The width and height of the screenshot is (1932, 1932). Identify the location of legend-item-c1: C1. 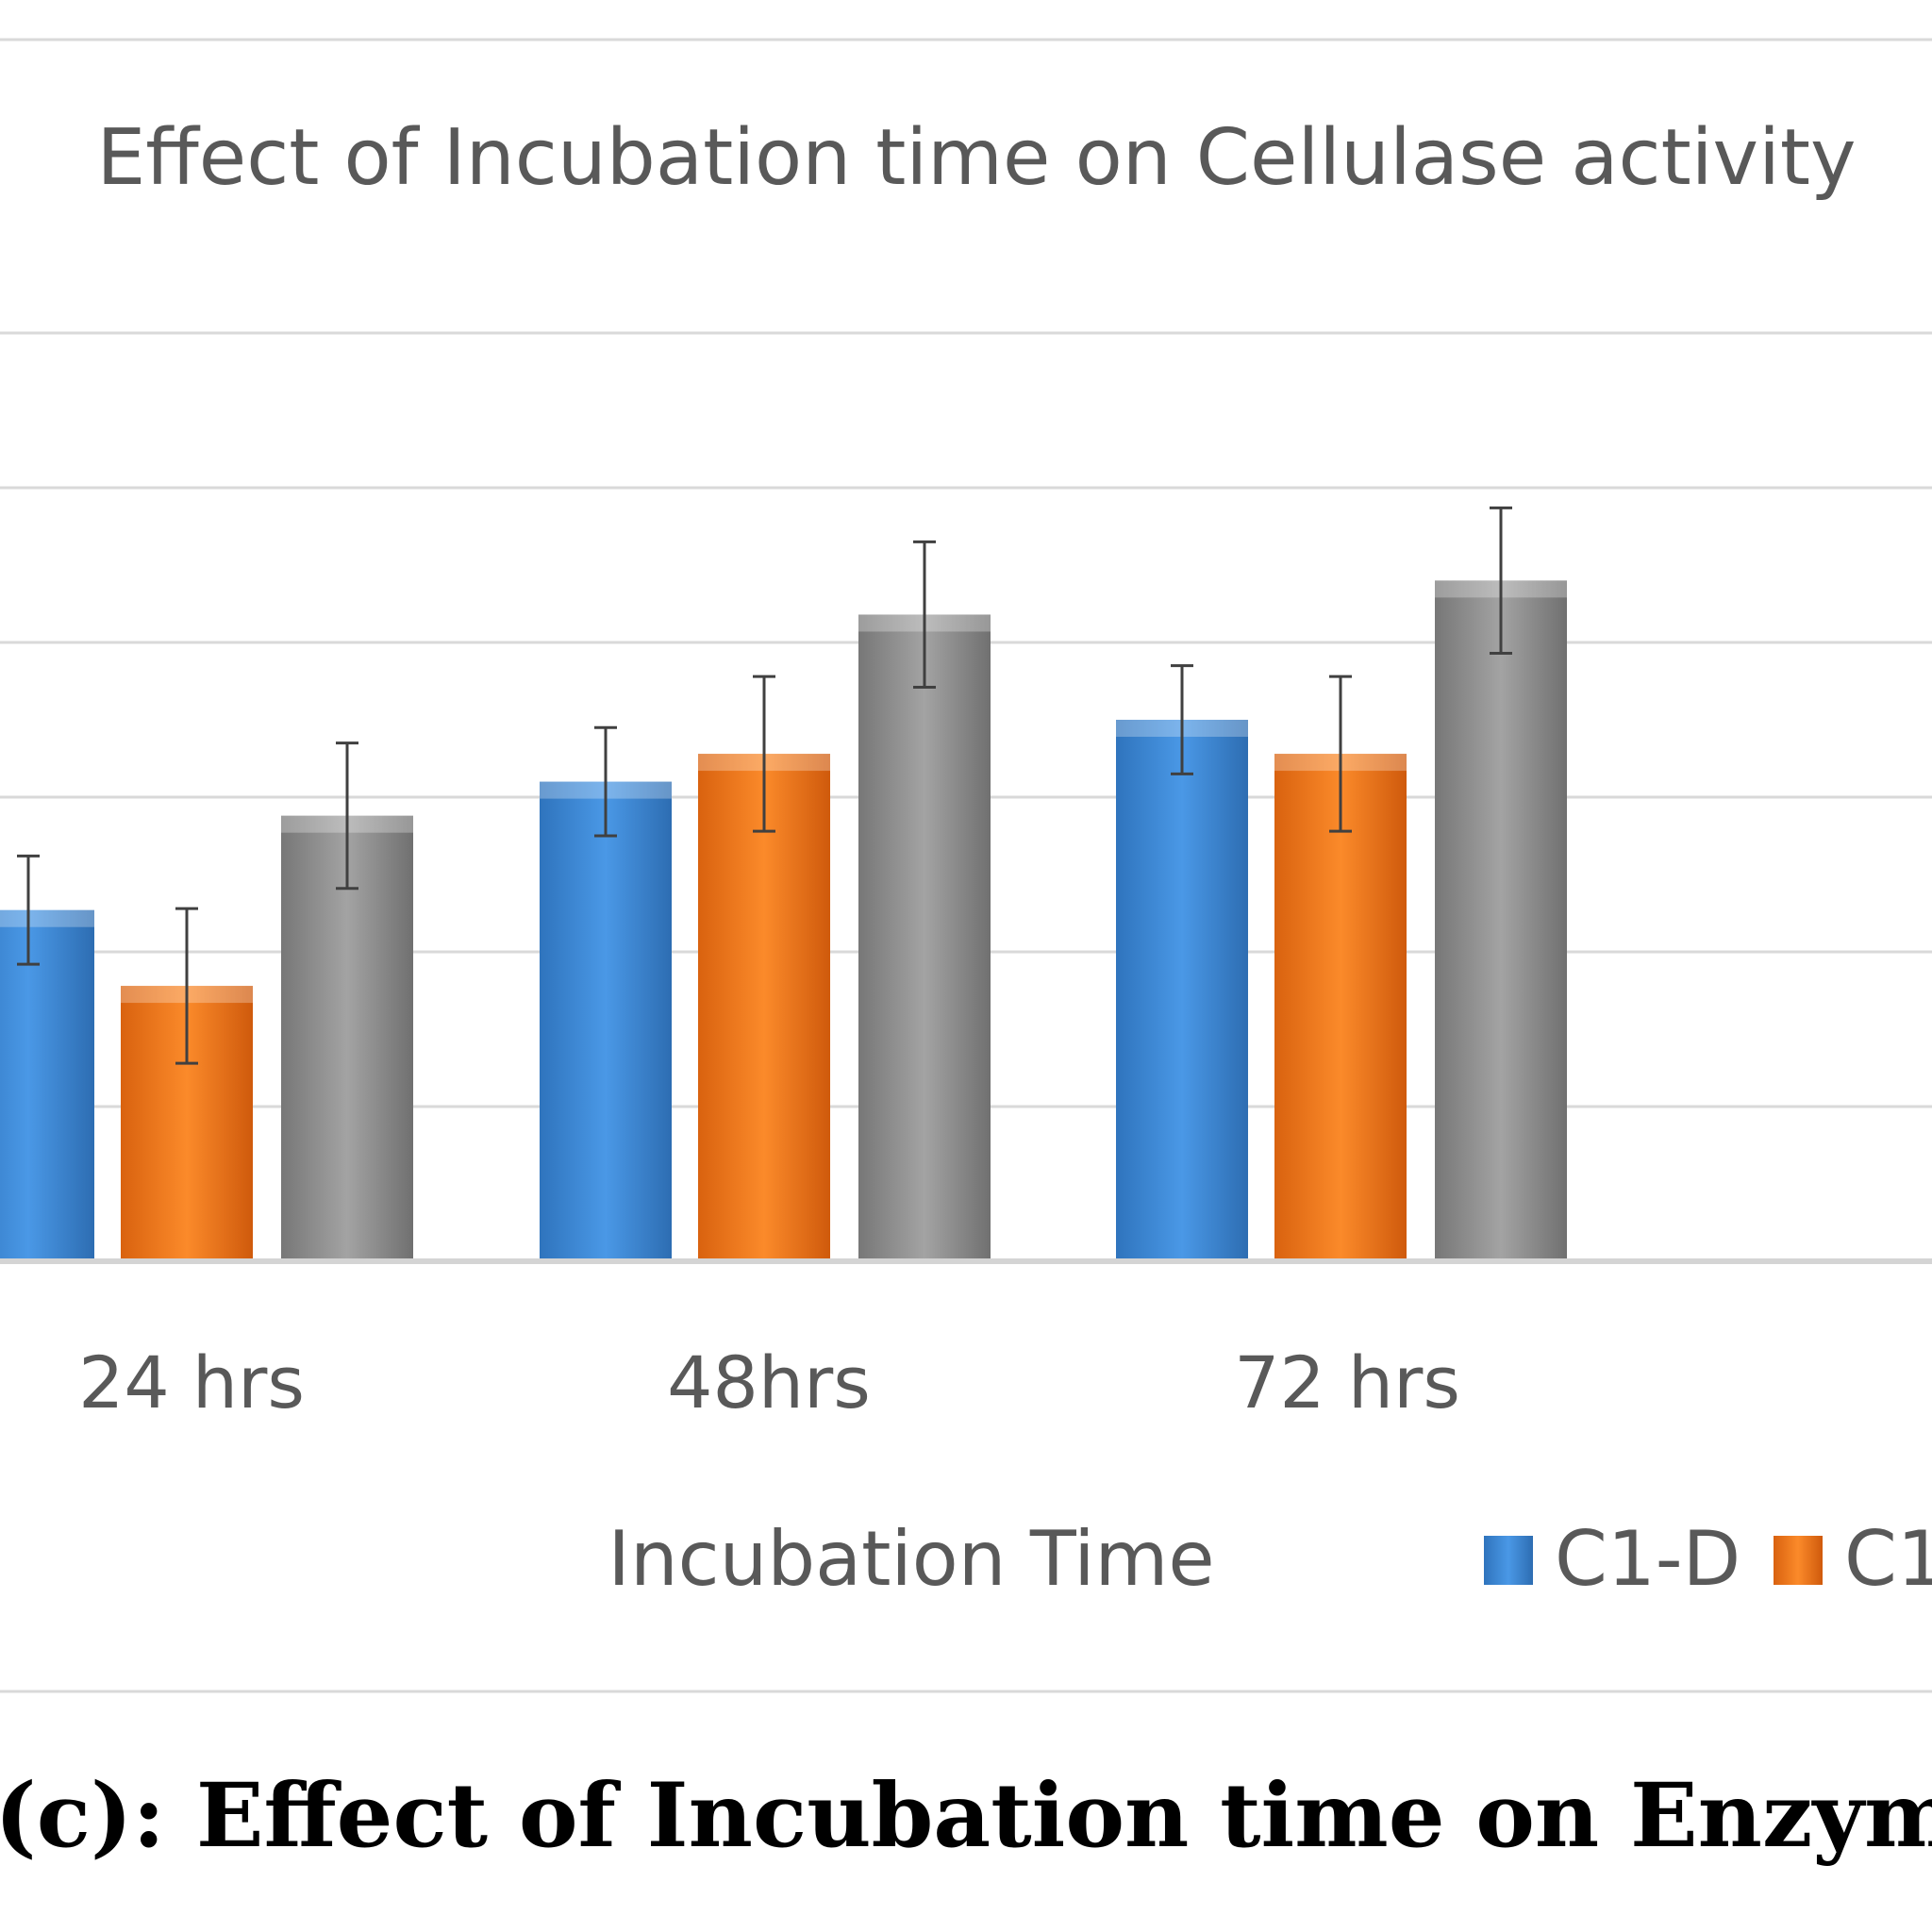
(1853, 1559).